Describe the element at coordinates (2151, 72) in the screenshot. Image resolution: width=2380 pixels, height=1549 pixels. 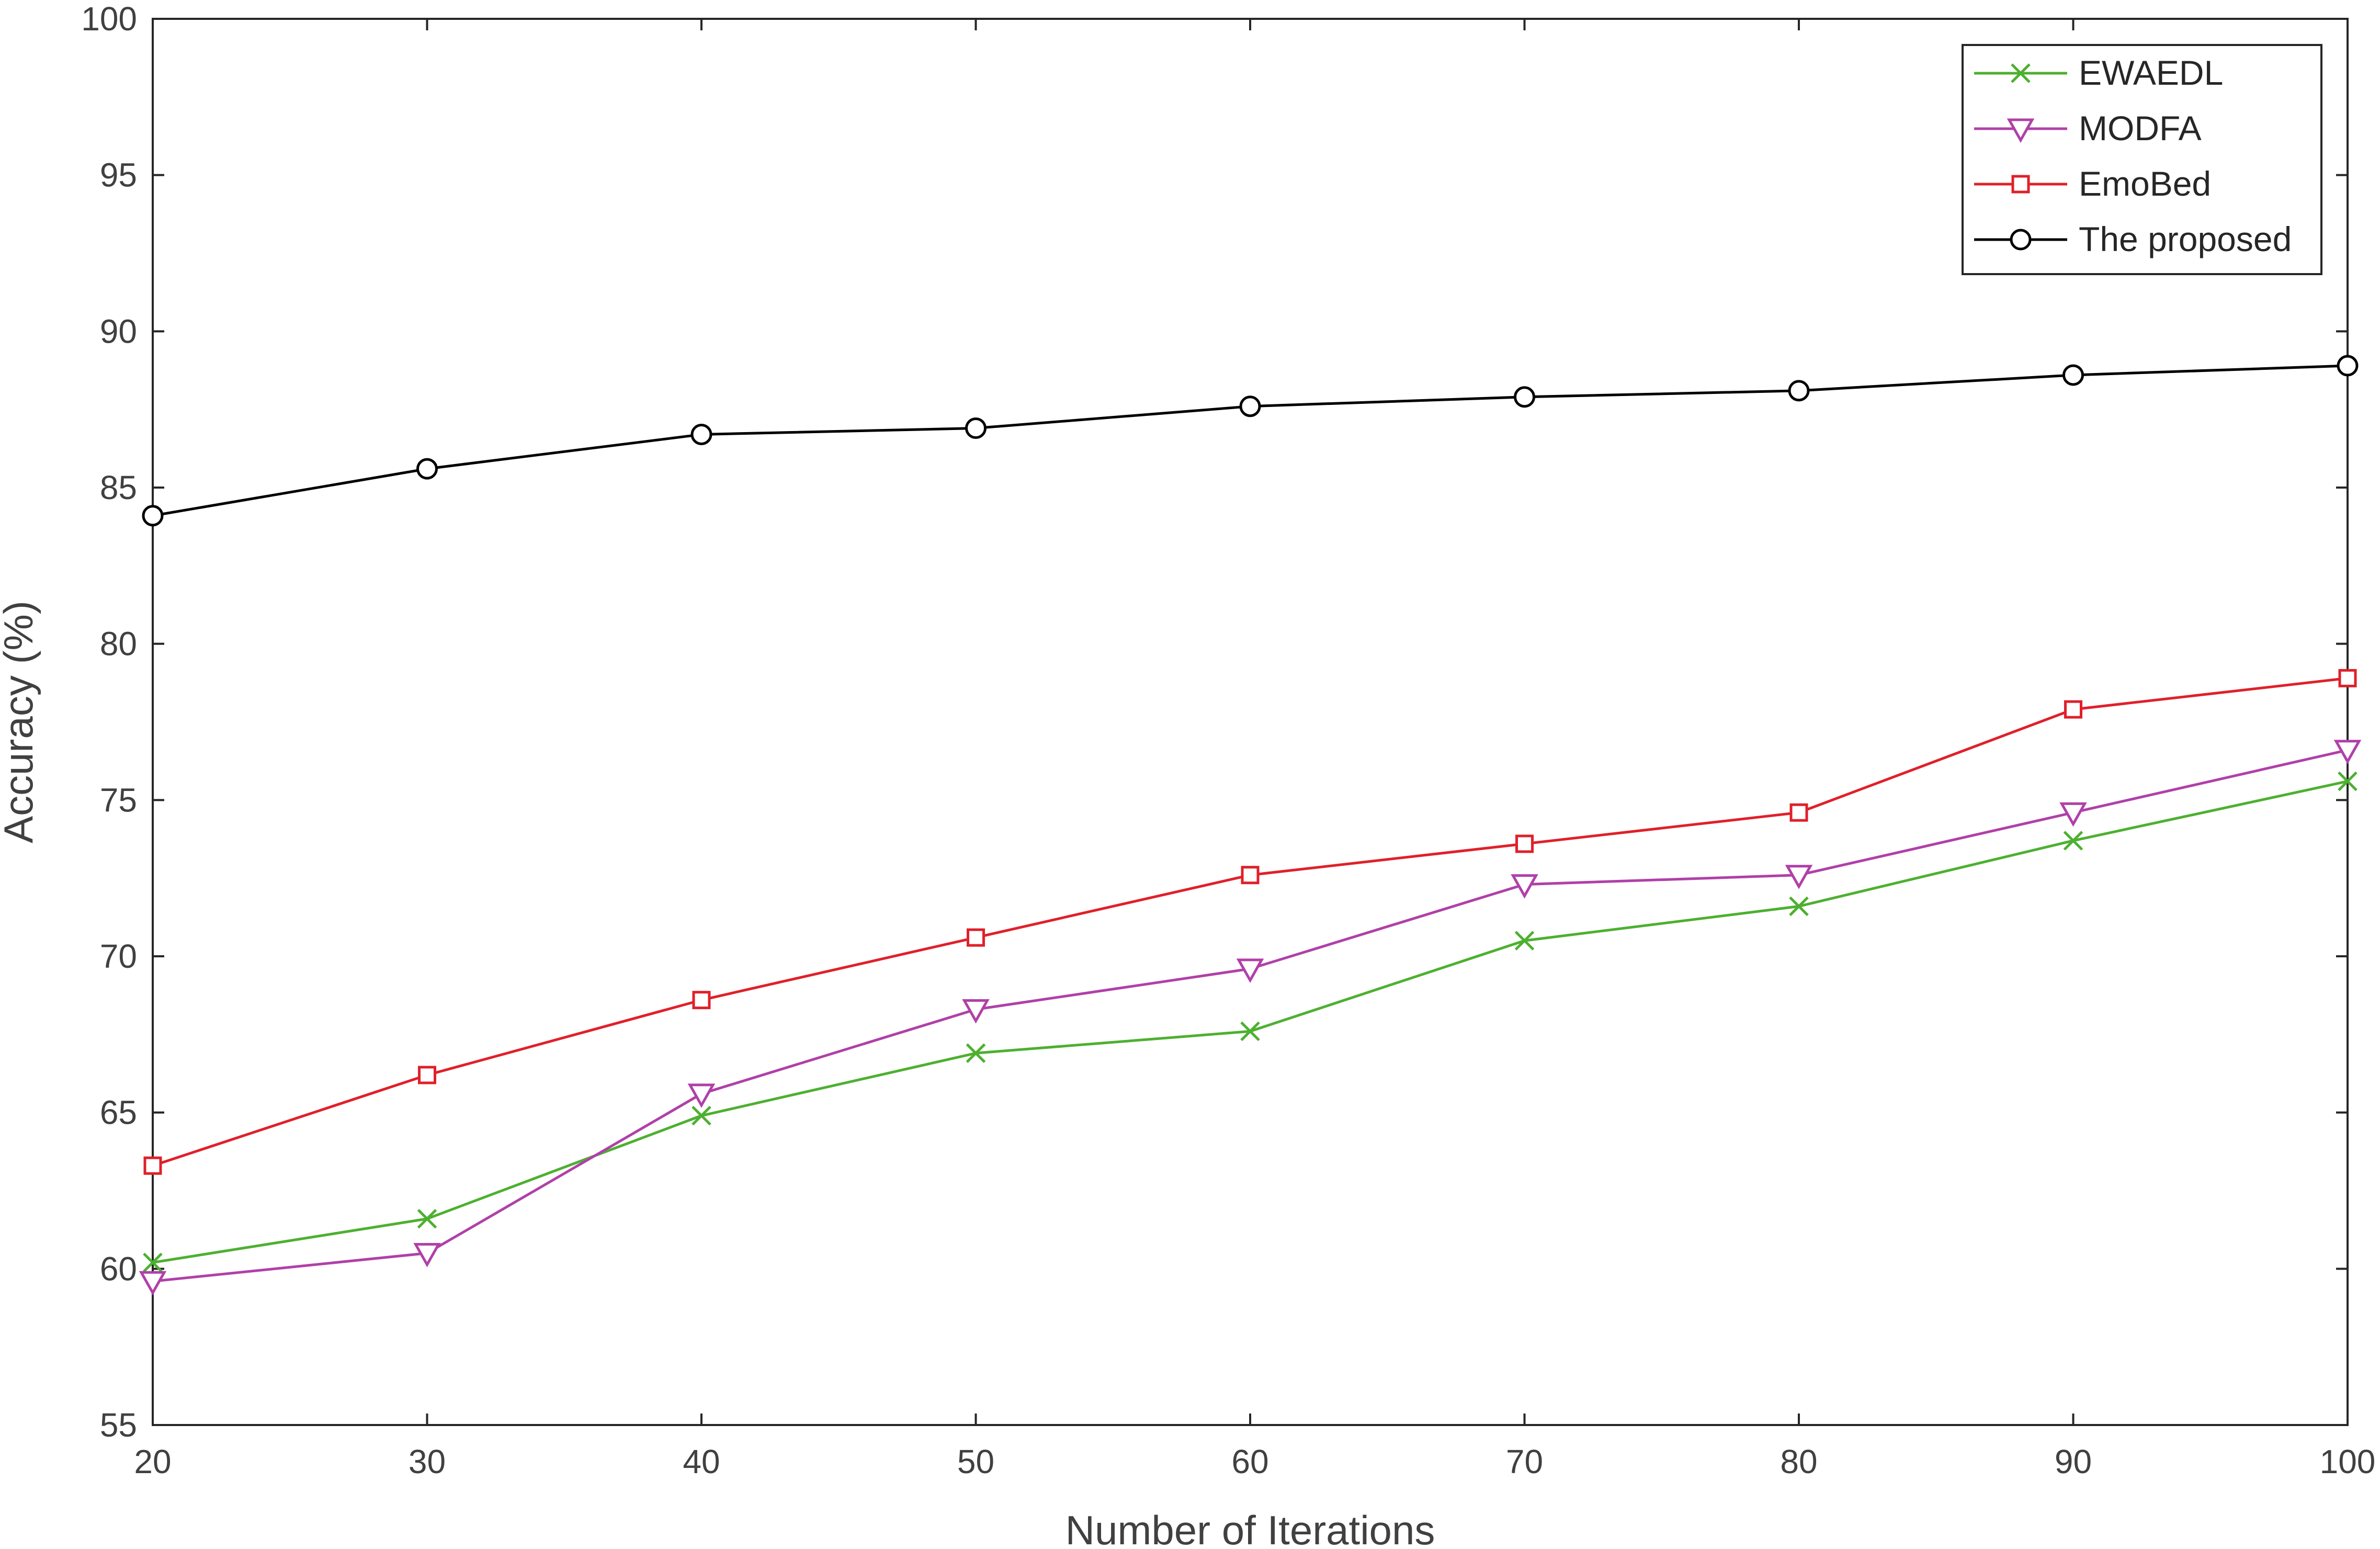
I see `legend-label: EWAEDL` at that location.